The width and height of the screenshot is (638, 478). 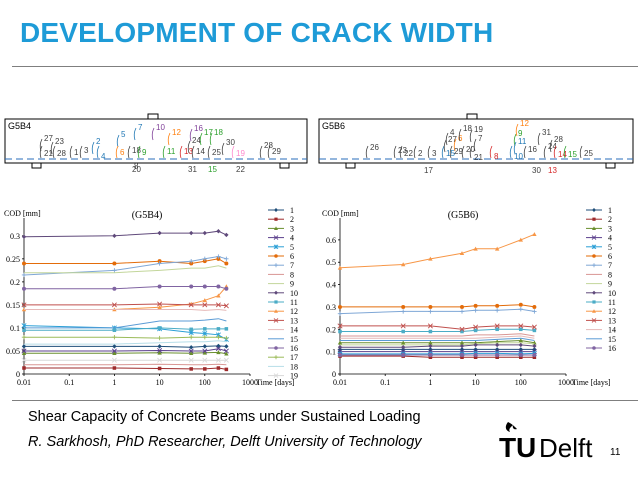 I want to click on legend-label: 14, so click(x=294, y=330).